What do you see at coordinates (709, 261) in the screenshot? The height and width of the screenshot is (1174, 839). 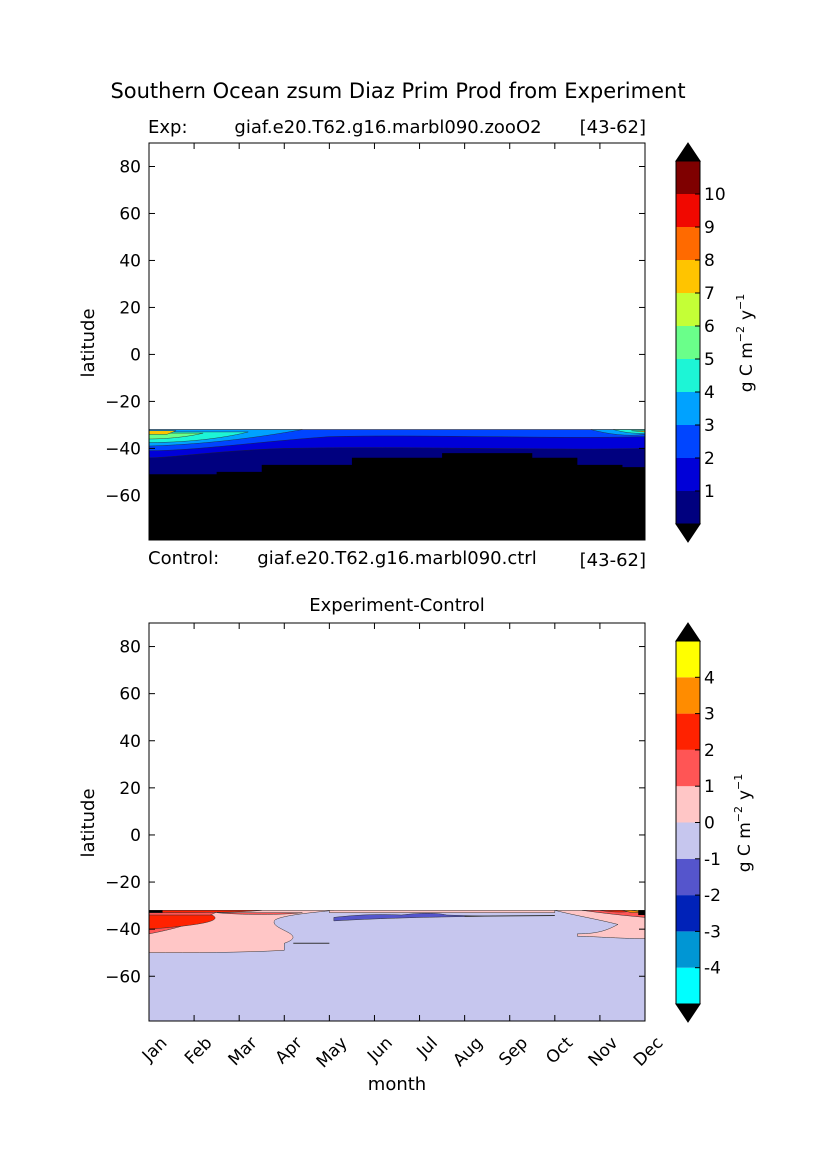 I see `colorbar-tick-label: 8` at bounding box center [709, 261].